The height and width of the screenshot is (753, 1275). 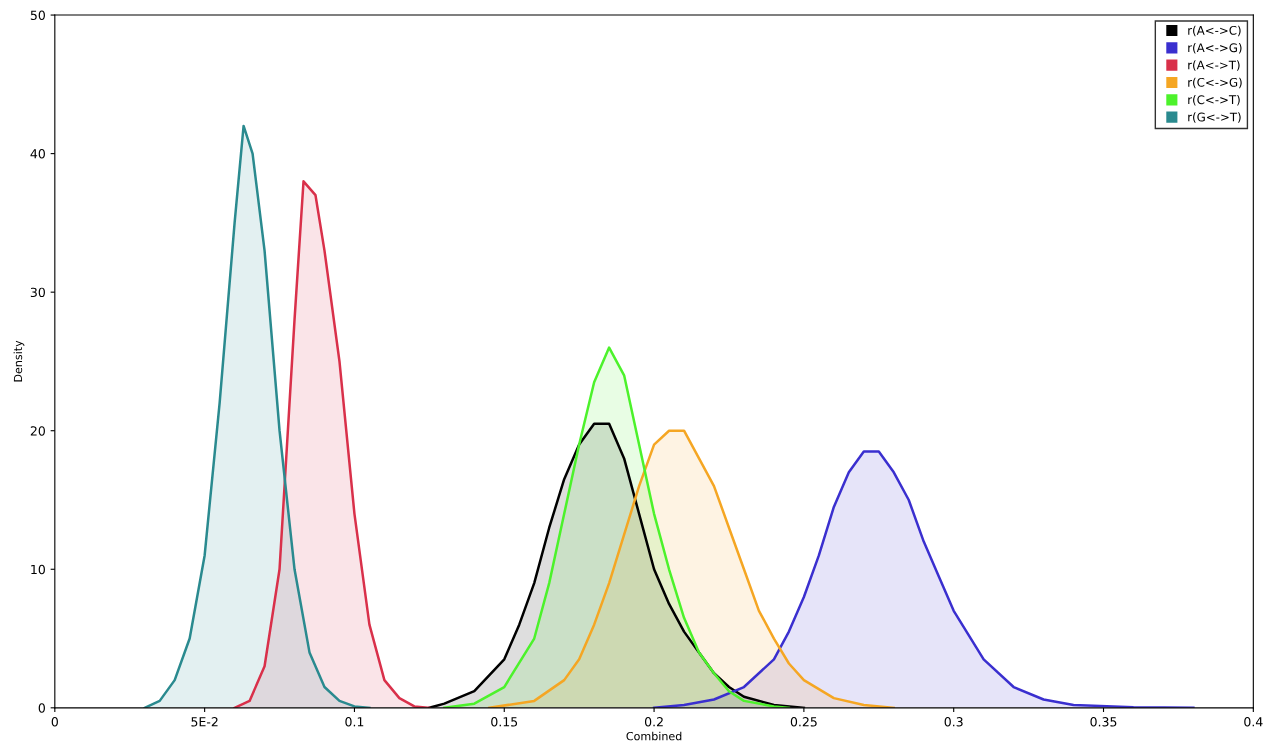 I want to click on y-tick-label: 10, so click(x=38, y=569).